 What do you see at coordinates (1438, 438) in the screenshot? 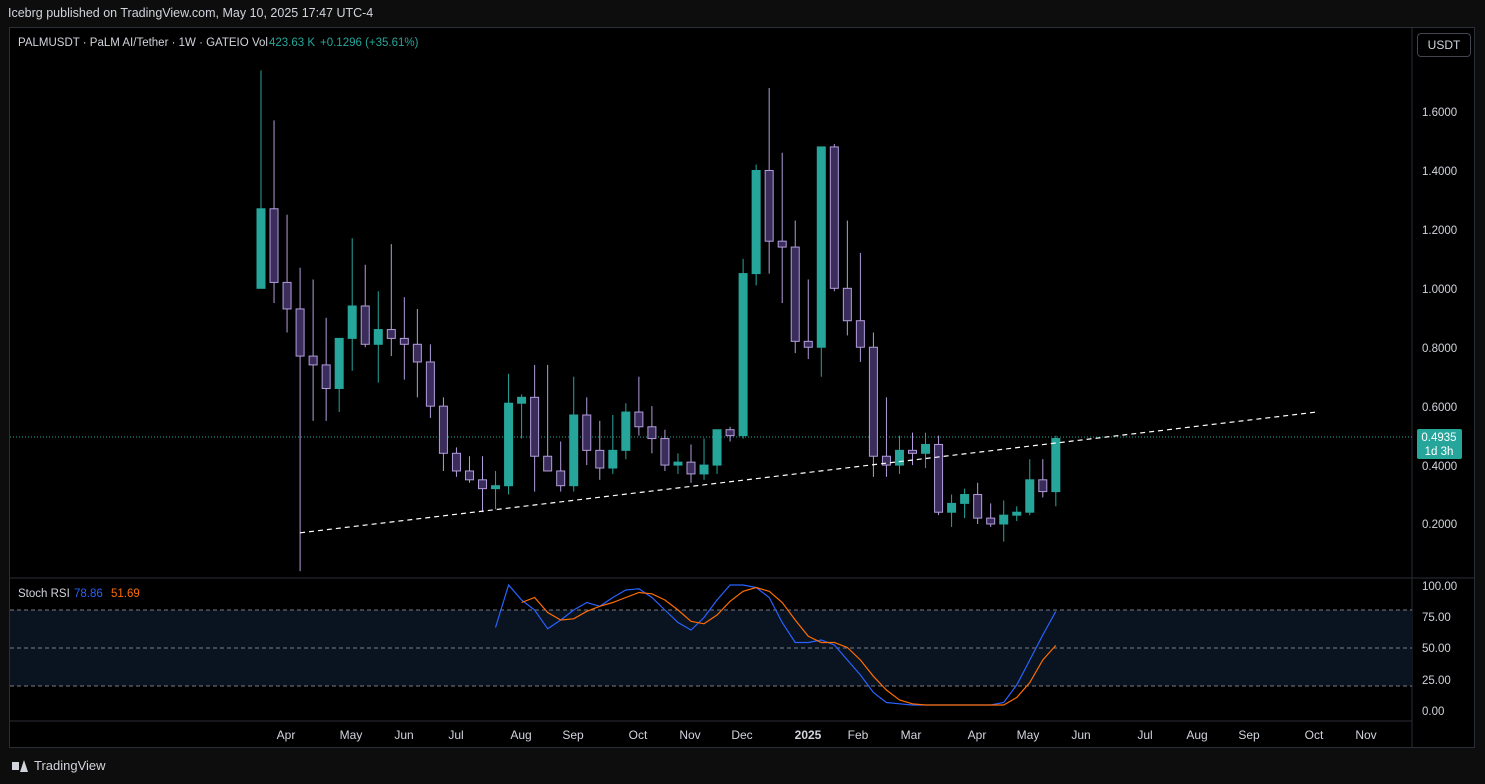
I see `current-price-label: 0.4935` at bounding box center [1438, 438].